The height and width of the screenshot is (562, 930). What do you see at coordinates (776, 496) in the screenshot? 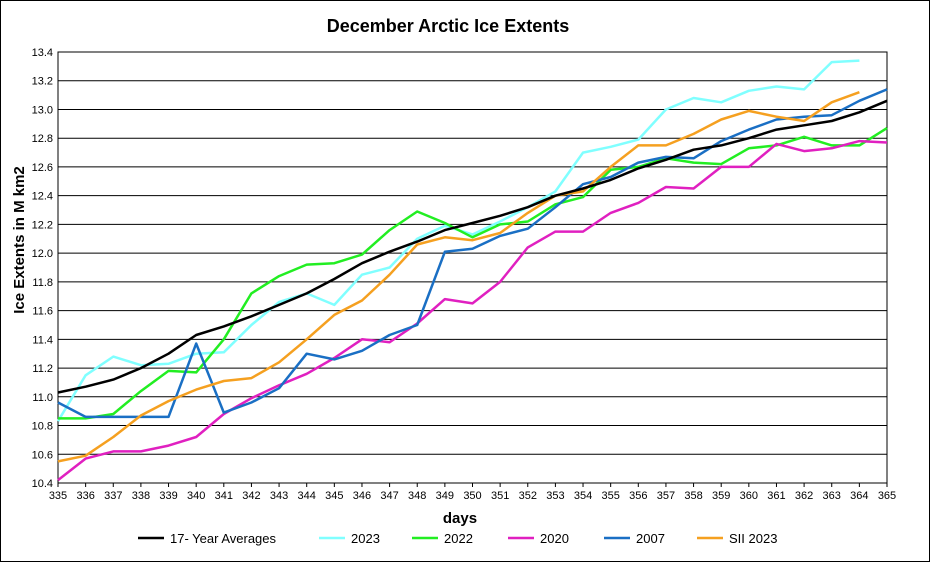
I see `x-tick-label: 361` at bounding box center [776, 496].